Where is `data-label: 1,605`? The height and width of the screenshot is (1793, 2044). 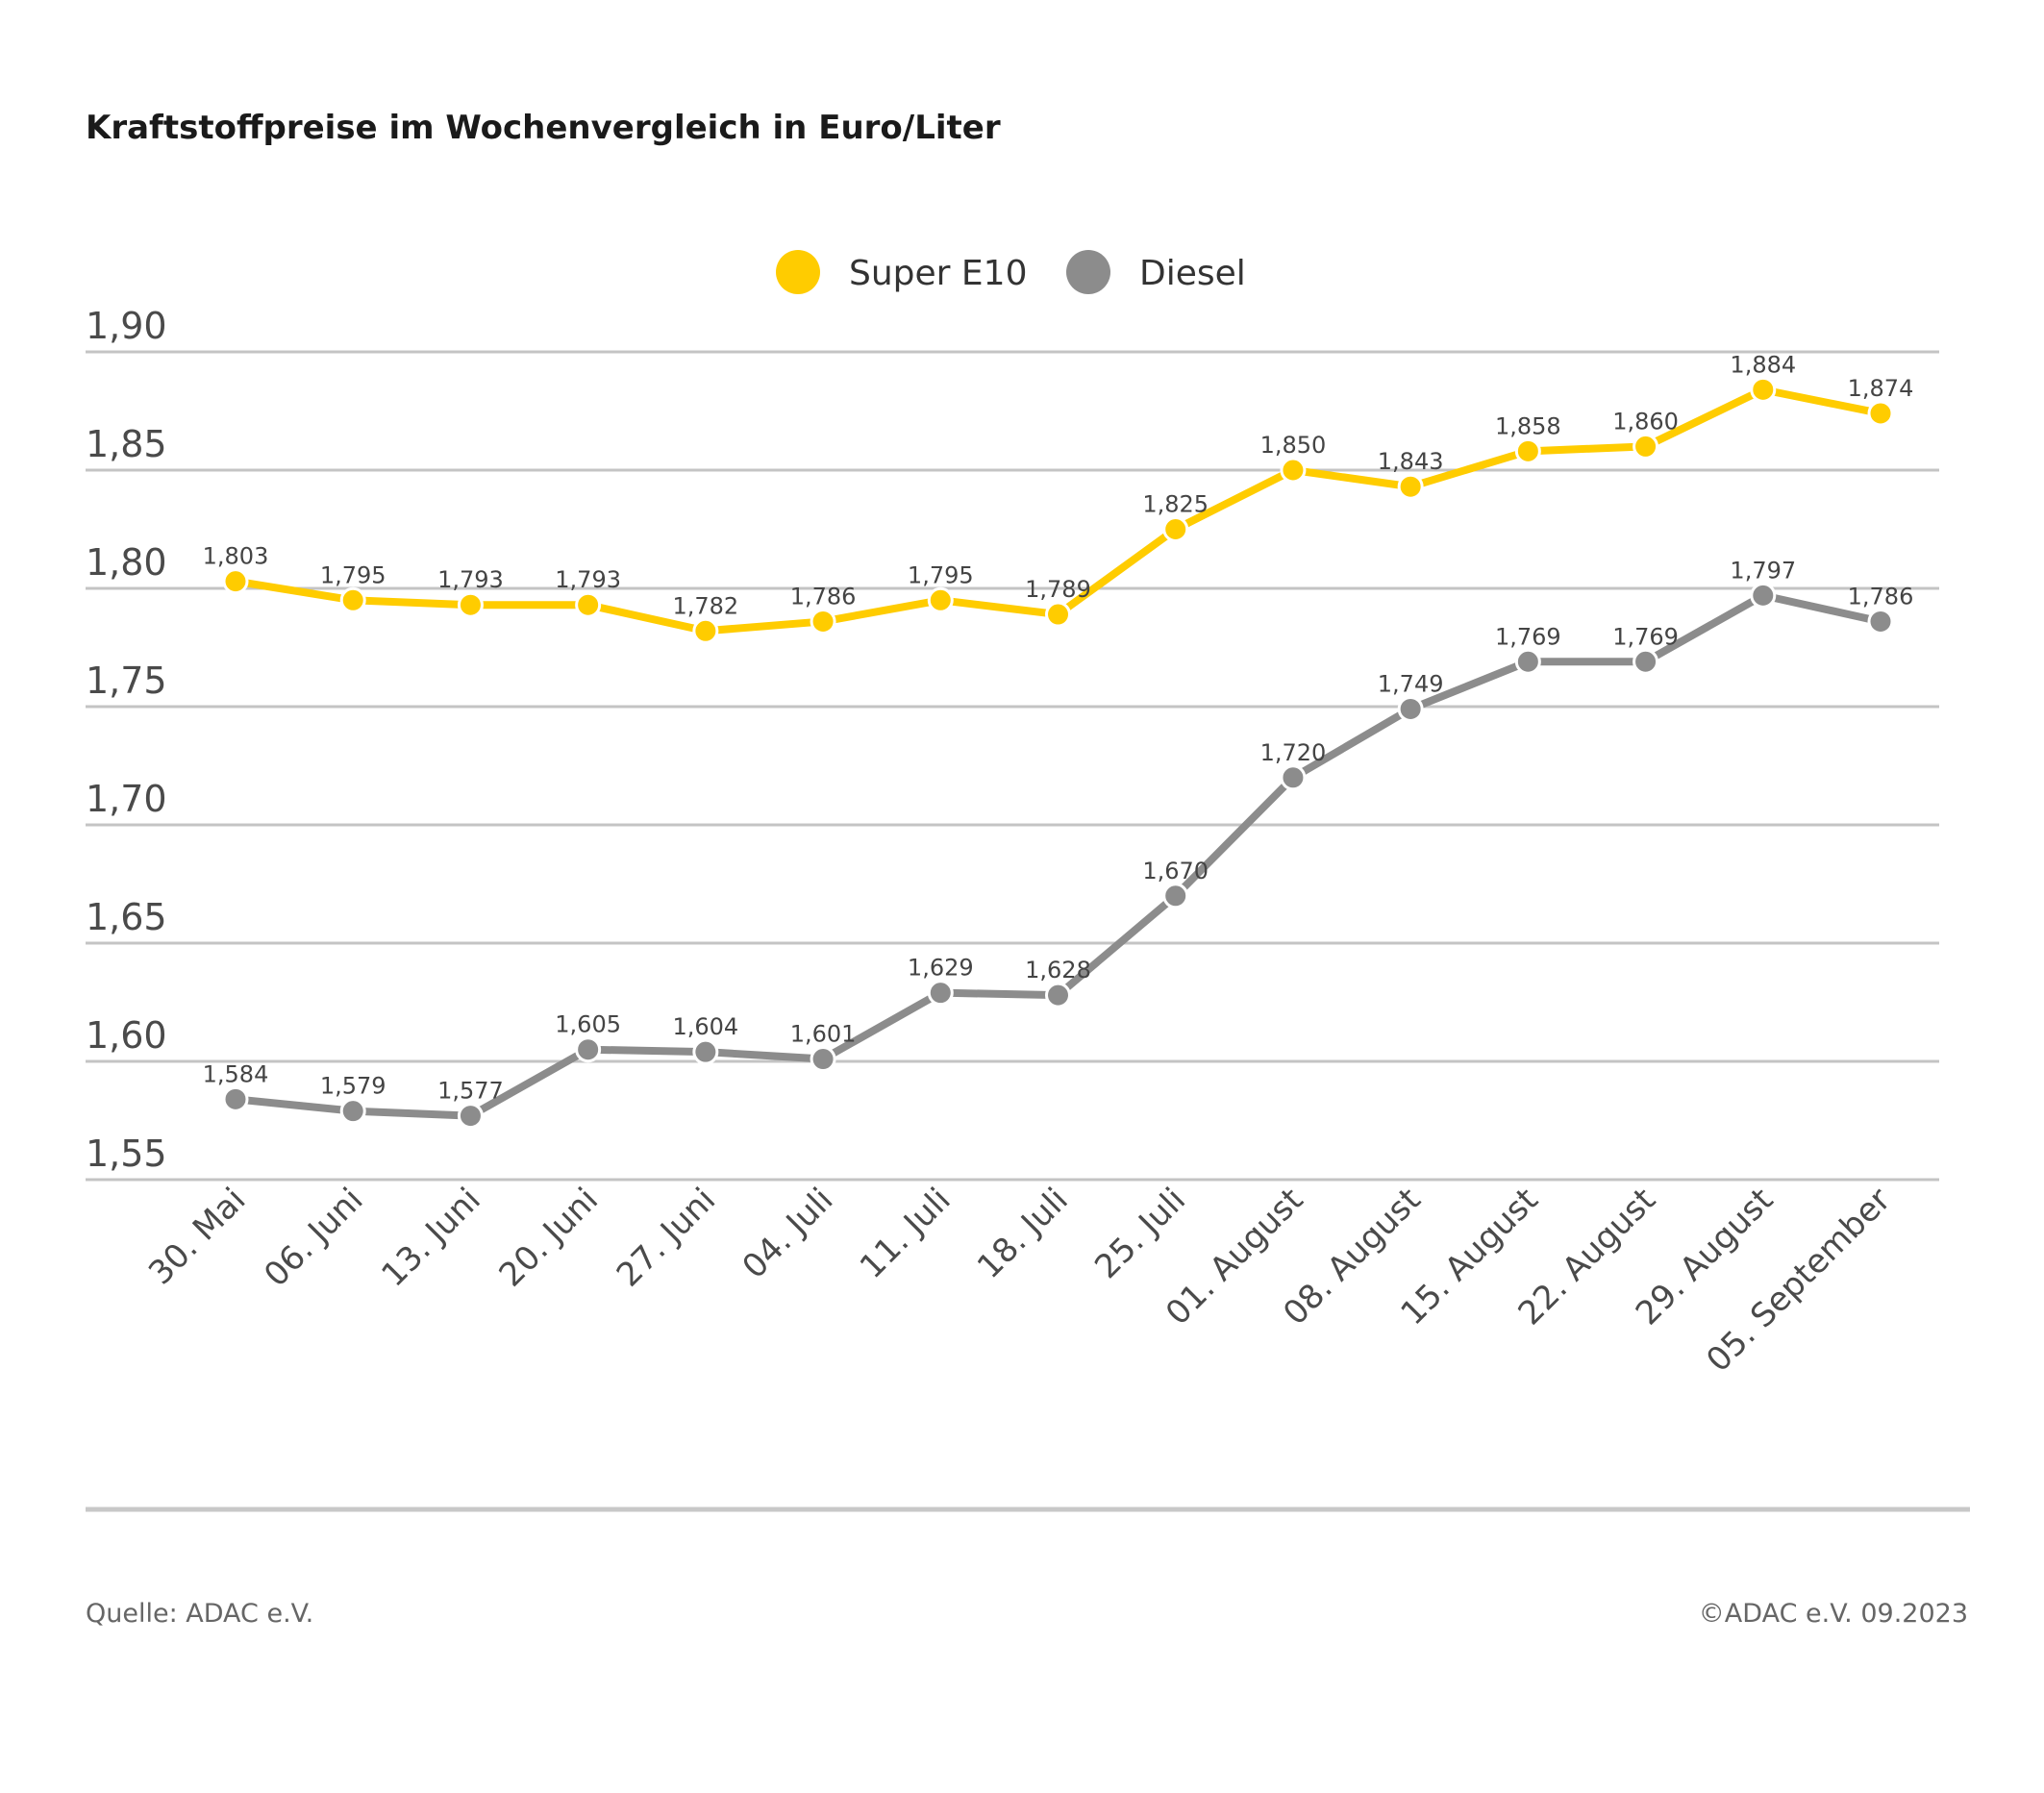
data-label: 1,605 is located at coordinates (588, 1024).